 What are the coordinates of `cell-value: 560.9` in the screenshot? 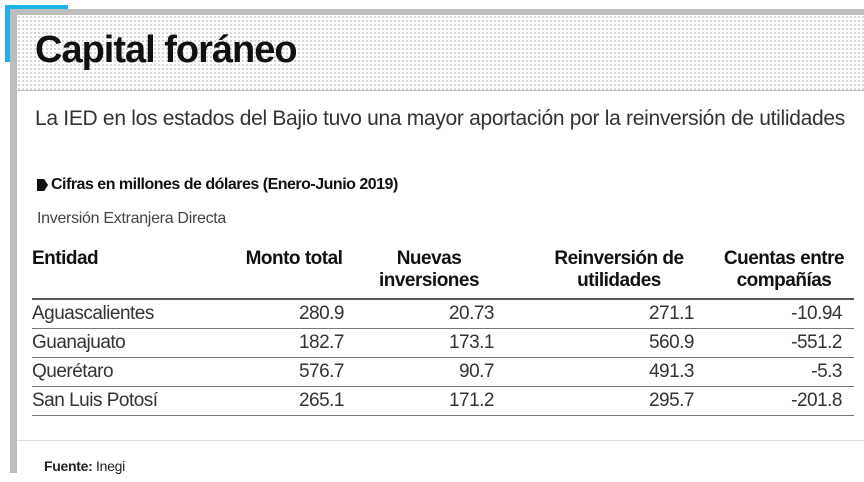 It's located at (671, 342).